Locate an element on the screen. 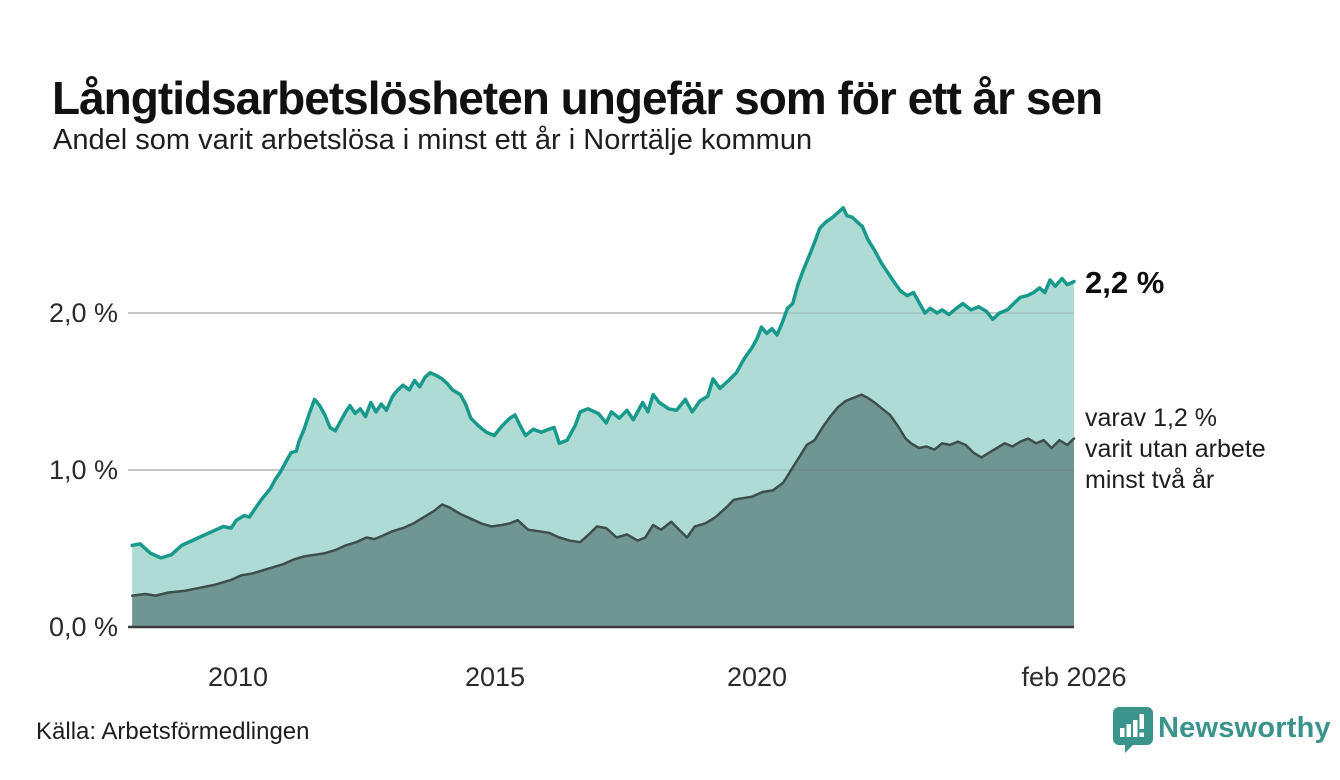  annotation-line-1: varav 1,2 % is located at coordinates (1151, 418).